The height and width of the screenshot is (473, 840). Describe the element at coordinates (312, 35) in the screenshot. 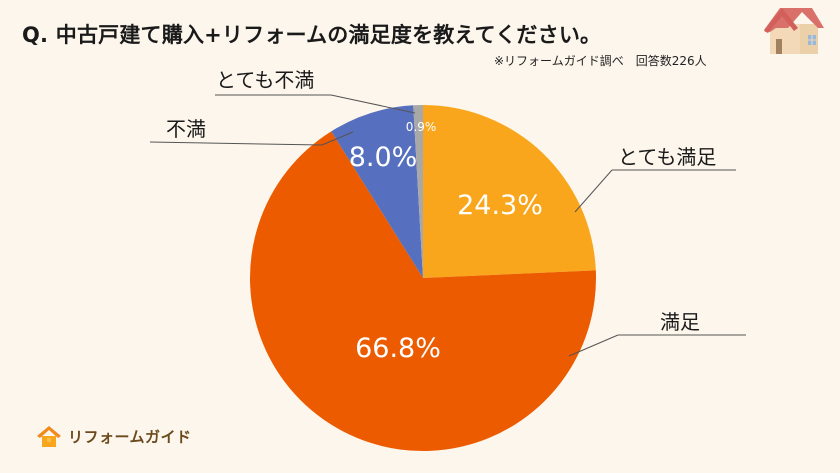

I see `page-title: Q. 中古戸建て購入+リフォームの満足度を教えてください。` at that location.